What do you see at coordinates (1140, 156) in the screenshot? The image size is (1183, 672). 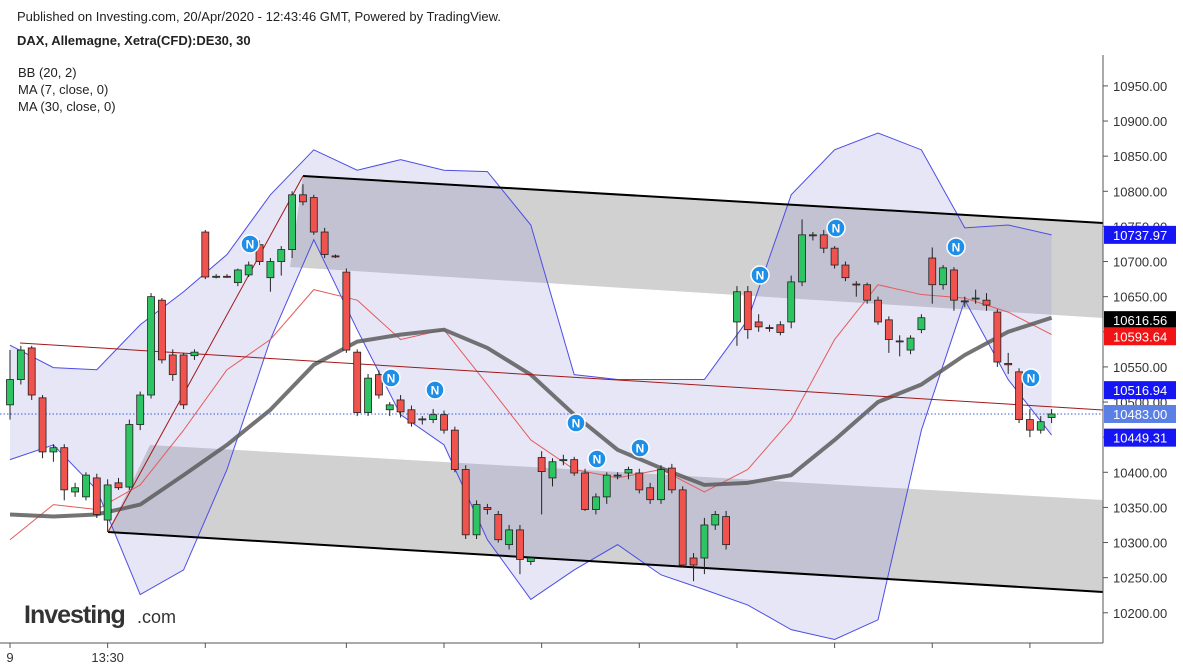 I see `y-tick-label: 10850.00` at bounding box center [1140, 156].